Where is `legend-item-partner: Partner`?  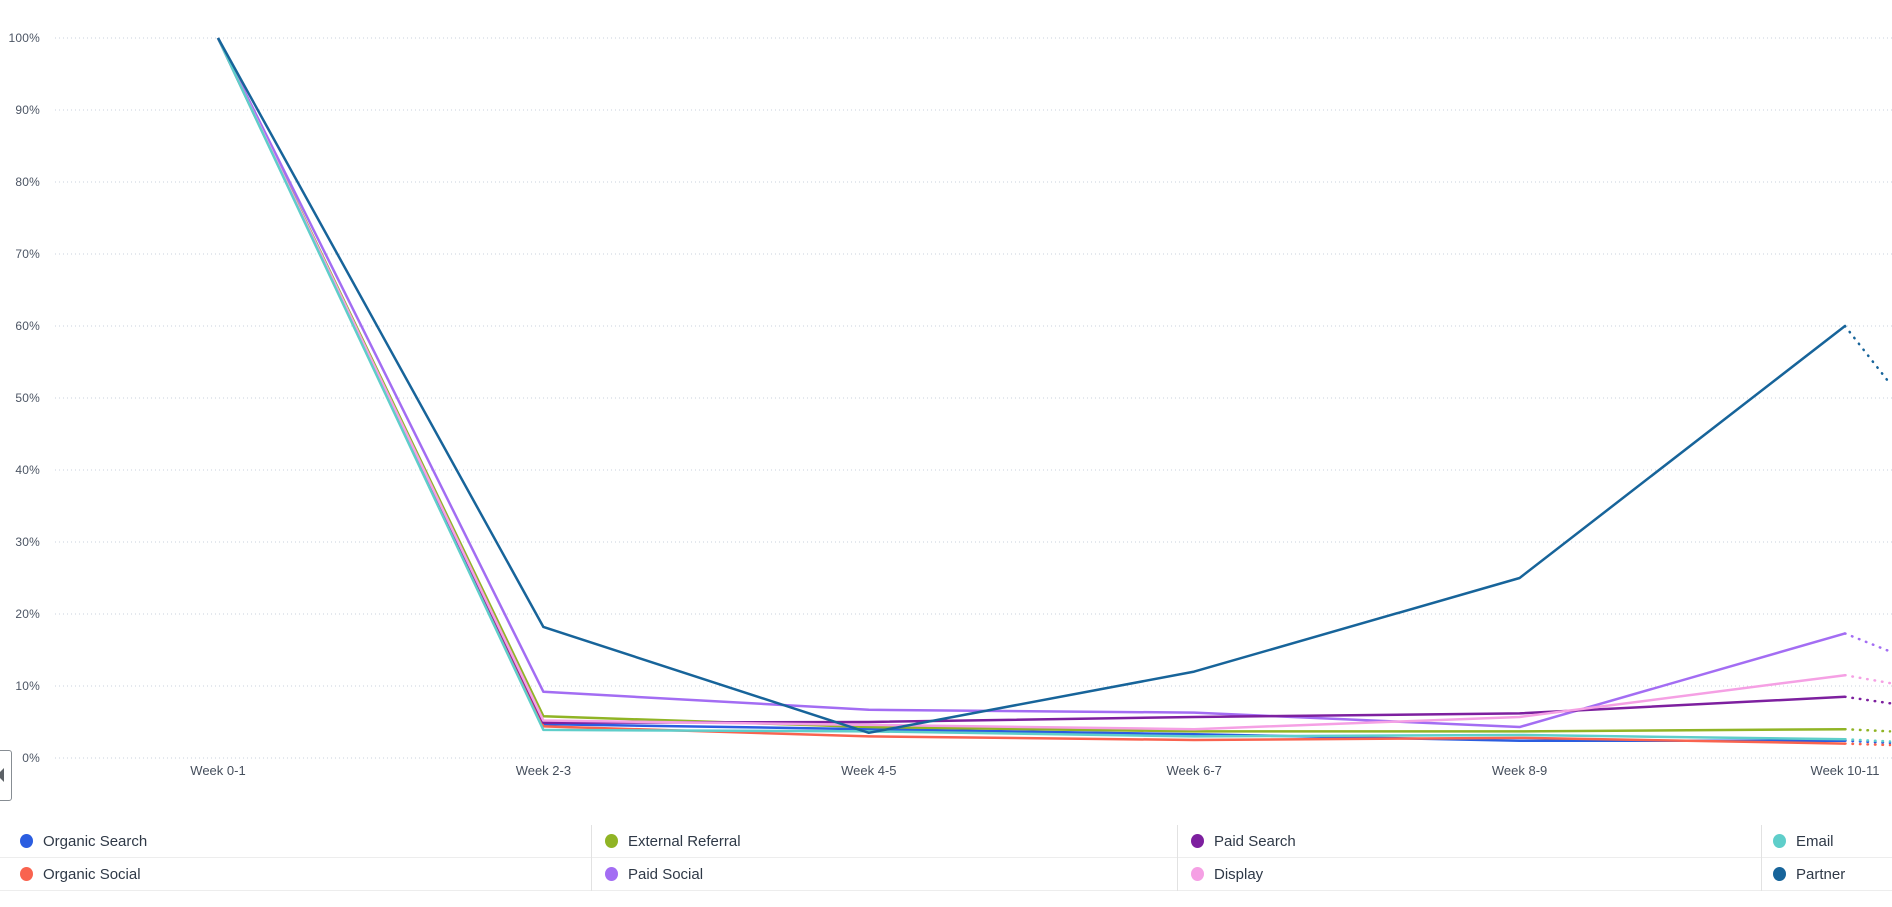
legend-item-partner: Partner is located at coordinates (1827, 874).